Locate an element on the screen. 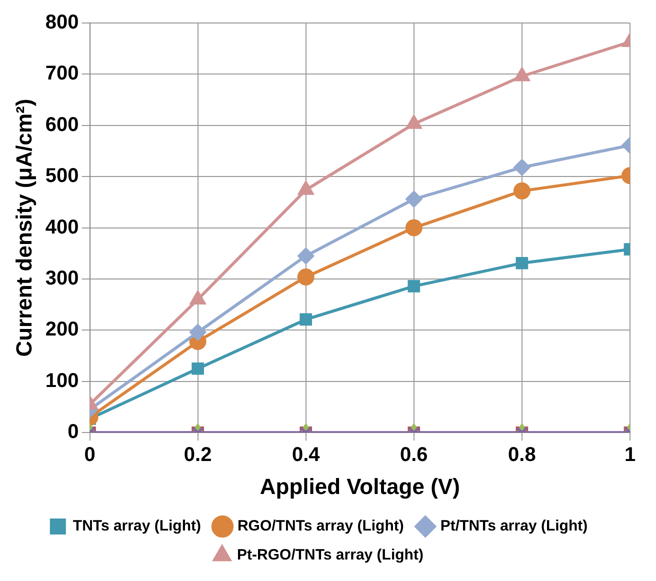 The height and width of the screenshot is (581, 656). x-tick-label: 0.4 is located at coordinates (306, 455).